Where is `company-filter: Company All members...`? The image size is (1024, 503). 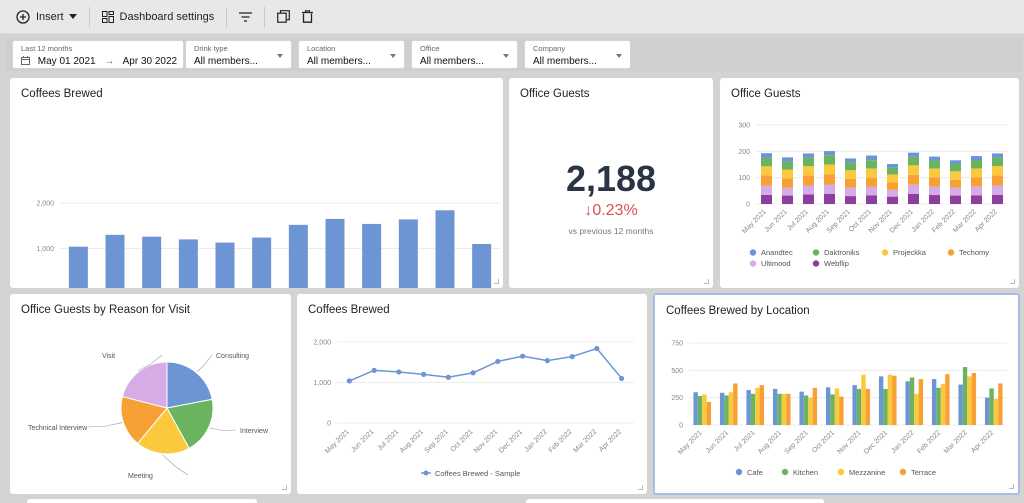 company-filter: Company All members... is located at coordinates (577, 54).